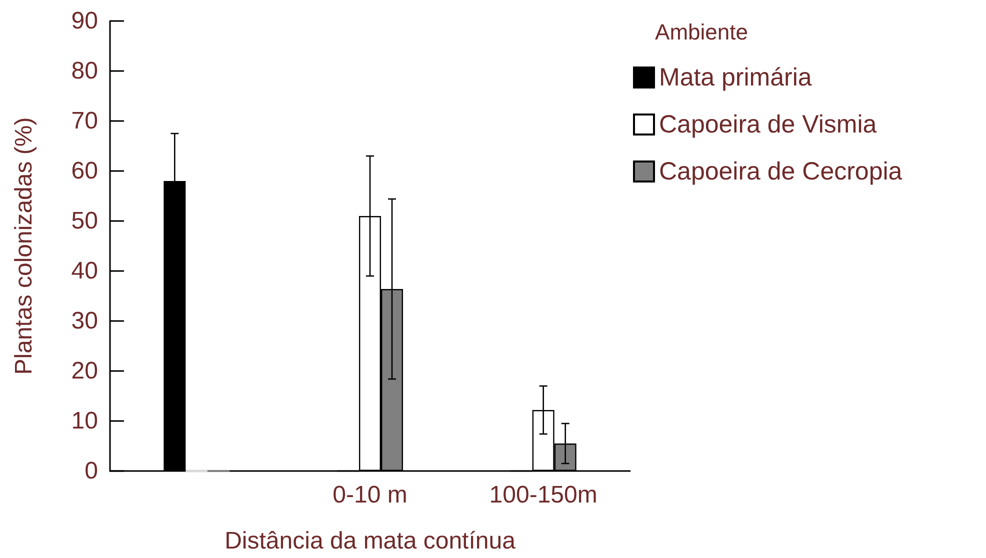 This screenshot has height=558, width=986. Describe the element at coordinates (370, 541) in the screenshot. I see `x-axis-title: Distância da mata contínua` at that location.